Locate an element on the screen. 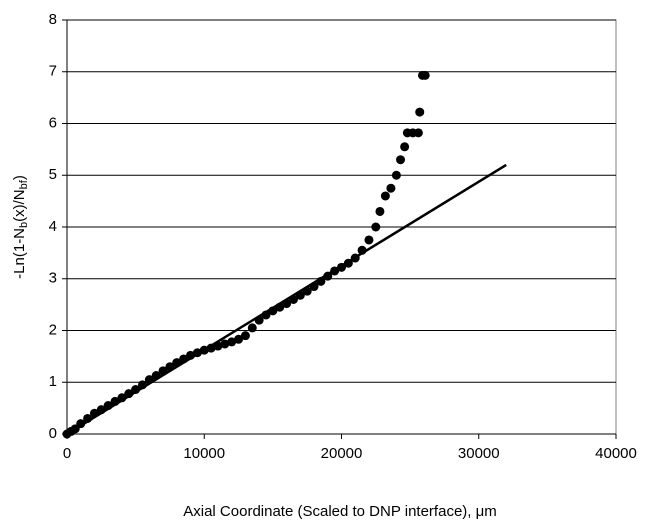 The image size is (649, 527). y-tick-label: 8 is located at coordinates (53, 19).